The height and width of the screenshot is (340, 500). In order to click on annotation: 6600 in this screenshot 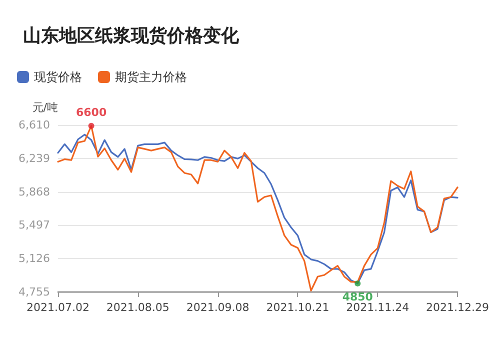, I will do `click(91, 112)`.